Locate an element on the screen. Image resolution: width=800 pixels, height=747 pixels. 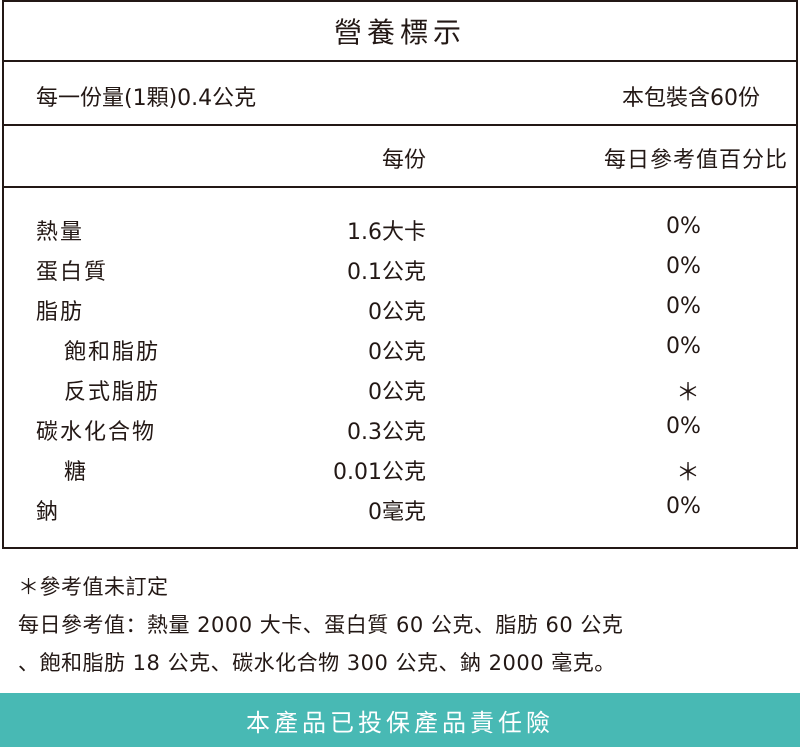
nutrient-amount: 0.01公克 is located at coordinates (379, 472).